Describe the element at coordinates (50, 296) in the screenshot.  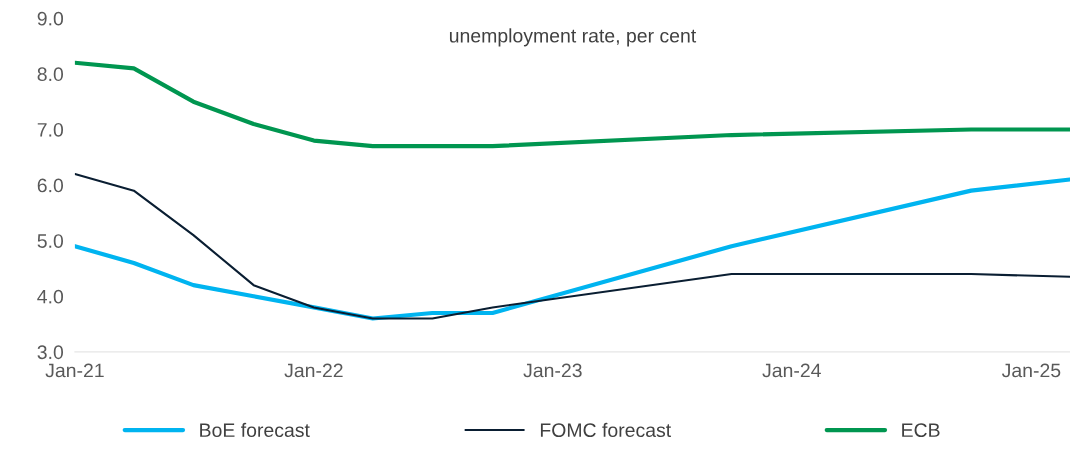
I see `y-tick-label: 4.0` at that location.